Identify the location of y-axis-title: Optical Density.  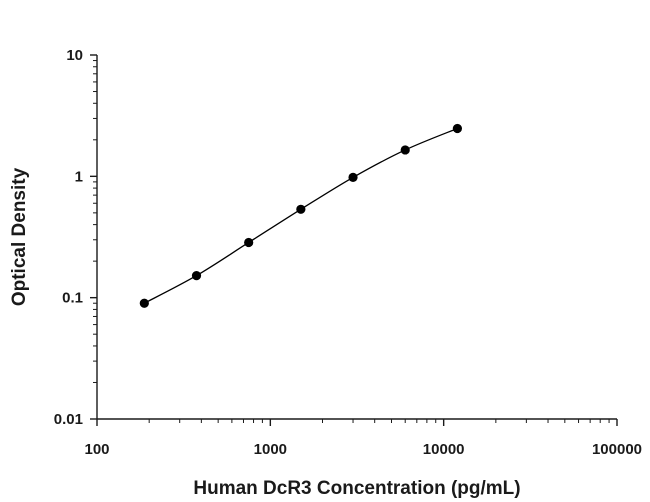
(19, 236).